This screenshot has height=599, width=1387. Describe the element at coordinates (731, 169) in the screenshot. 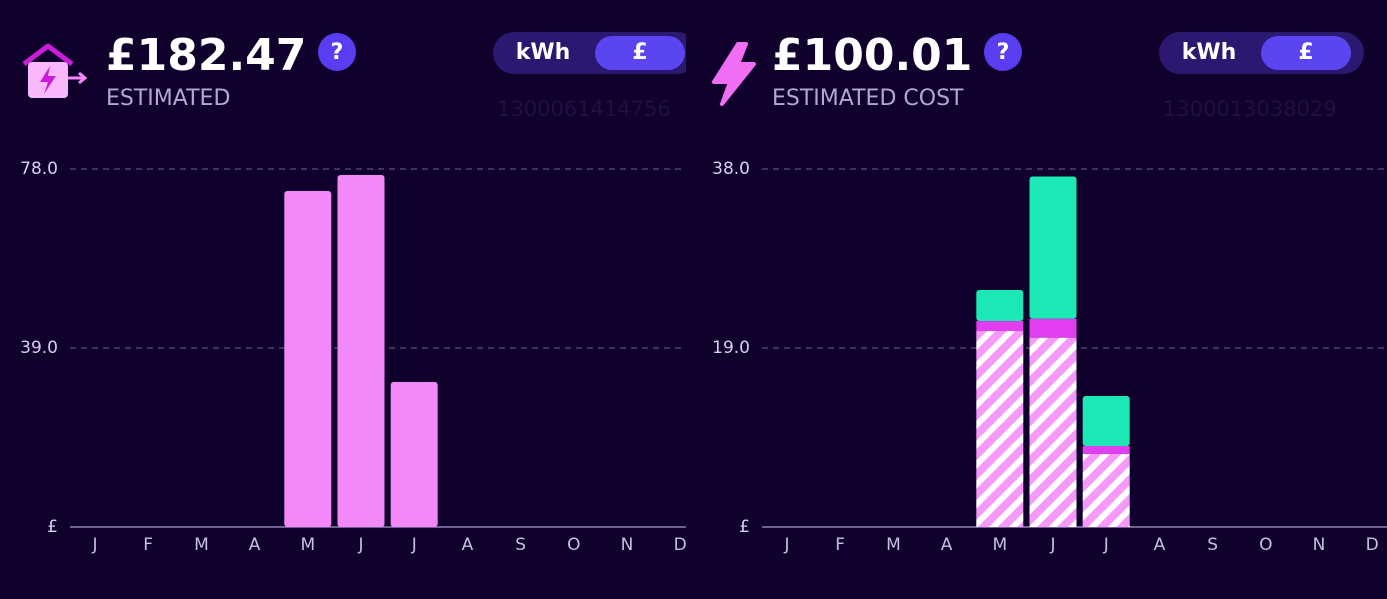

I see `y-tick-label: 38.0` at that location.